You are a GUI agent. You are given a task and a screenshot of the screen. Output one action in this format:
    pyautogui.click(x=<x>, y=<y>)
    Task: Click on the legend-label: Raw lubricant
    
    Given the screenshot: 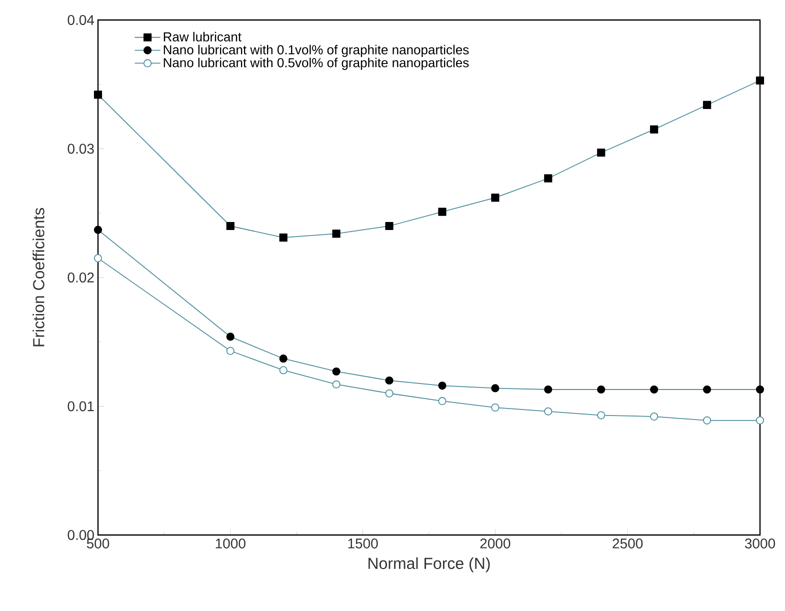 What is the action you would take?
    pyautogui.click(x=203, y=37)
    